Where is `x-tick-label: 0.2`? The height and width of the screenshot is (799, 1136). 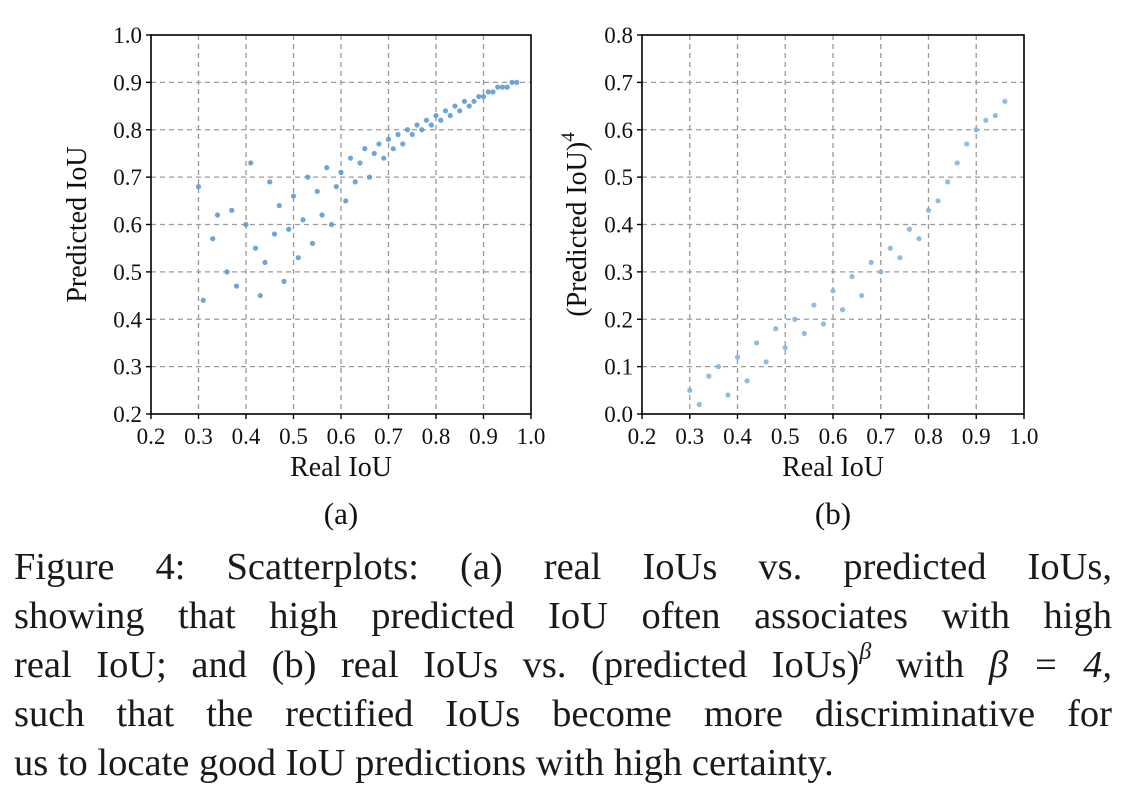 x-tick-label: 0.2 is located at coordinates (642, 436).